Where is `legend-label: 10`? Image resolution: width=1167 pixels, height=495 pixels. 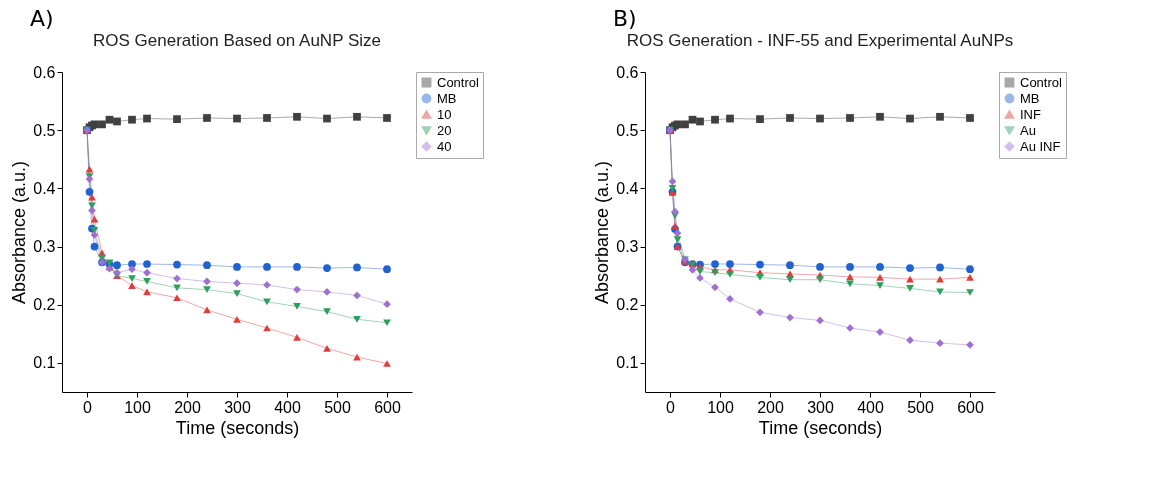 legend-label: 10 is located at coordinates (444, 114).